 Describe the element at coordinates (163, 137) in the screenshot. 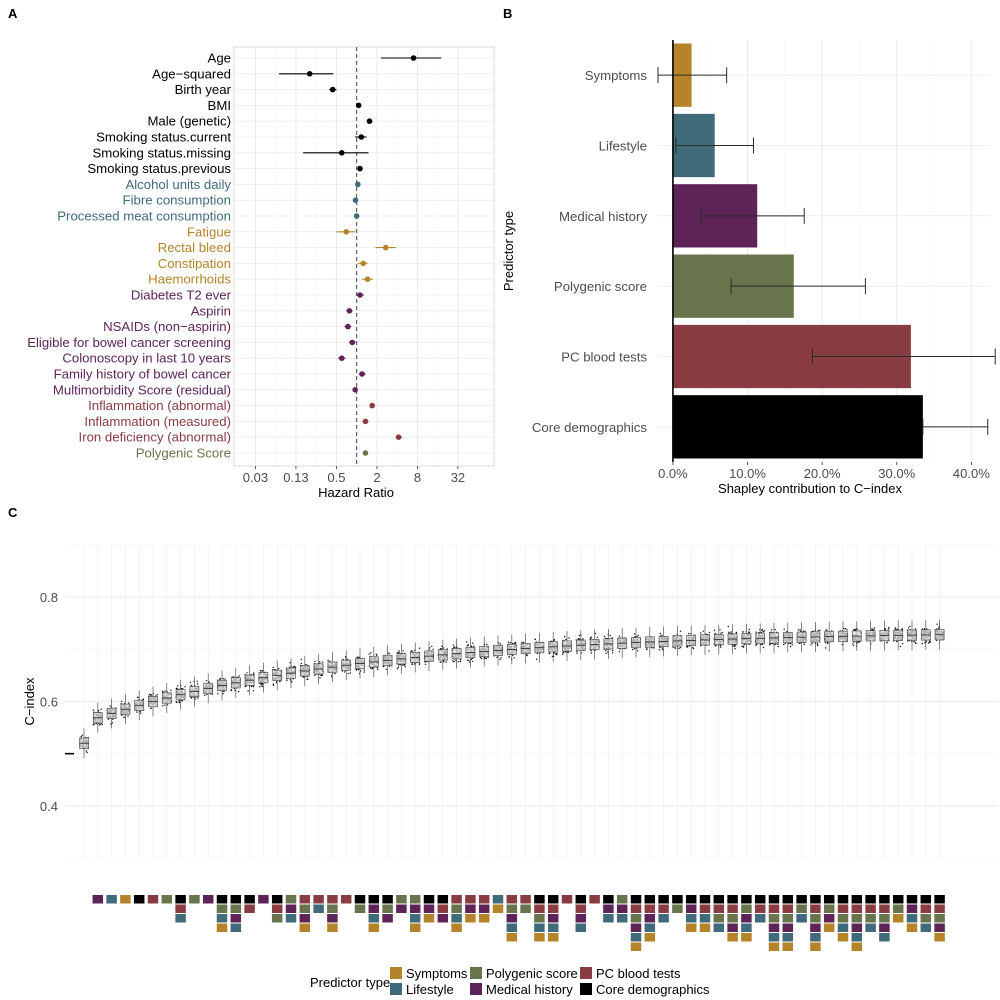

I see `row-label: Smoking status.current` at that location.